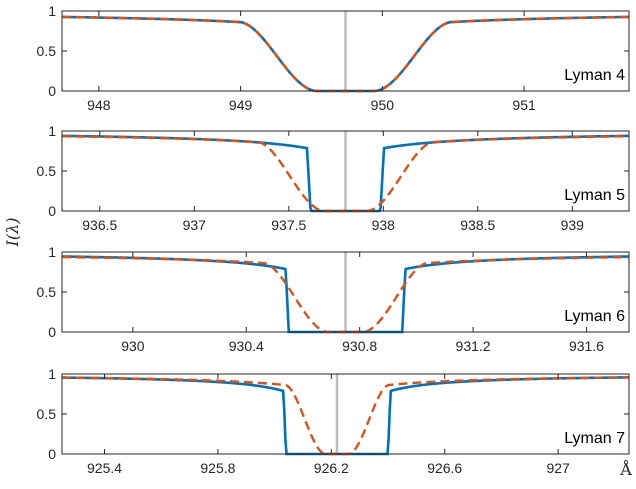  What do you see at coordinates (558, 468) in the screenshot?
I see `x-tick-label: 927` at bounding box center [558, 468].